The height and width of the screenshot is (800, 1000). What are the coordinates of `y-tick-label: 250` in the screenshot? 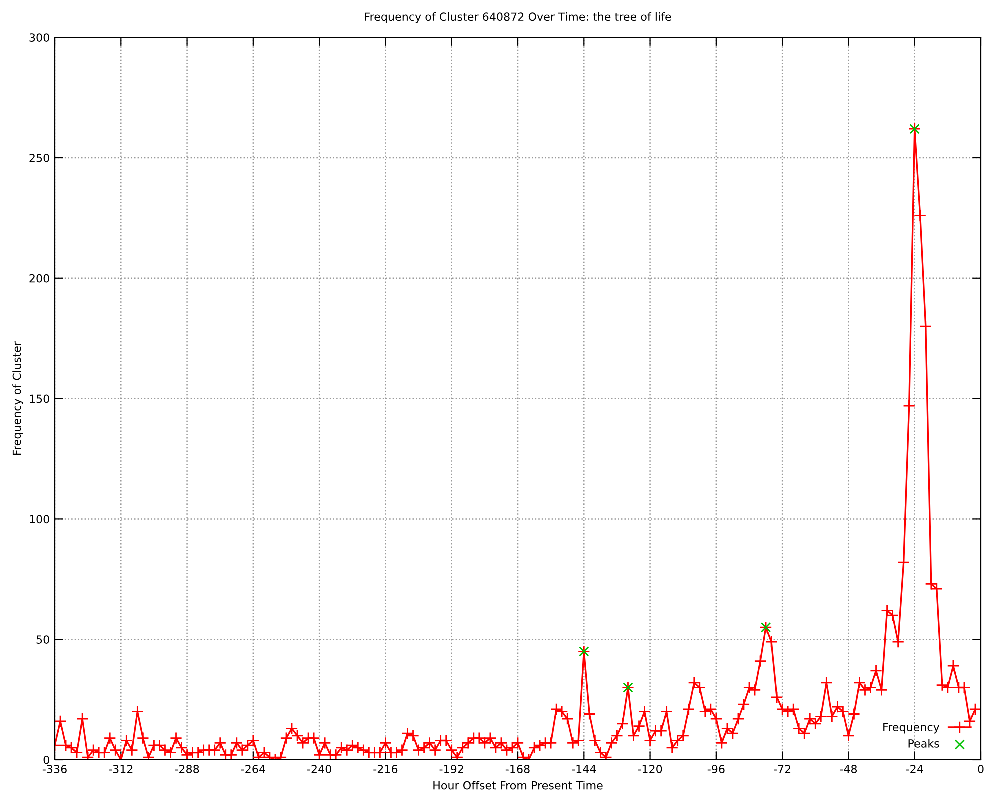 It's located at (40, 158).